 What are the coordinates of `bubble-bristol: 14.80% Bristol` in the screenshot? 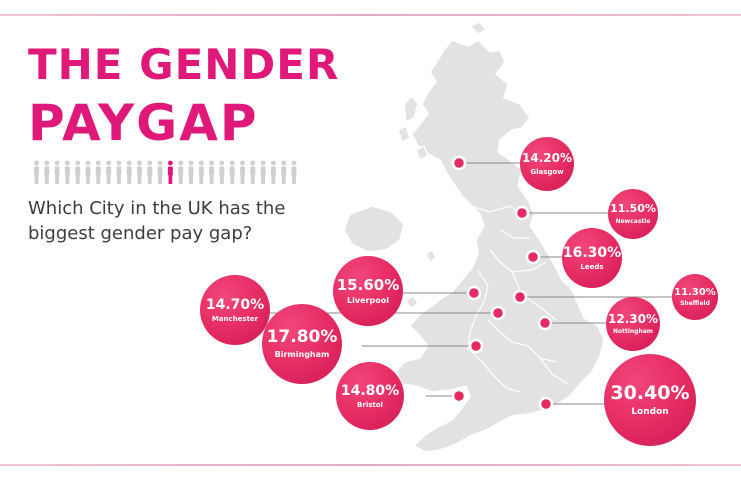 It's located at (370, 396).